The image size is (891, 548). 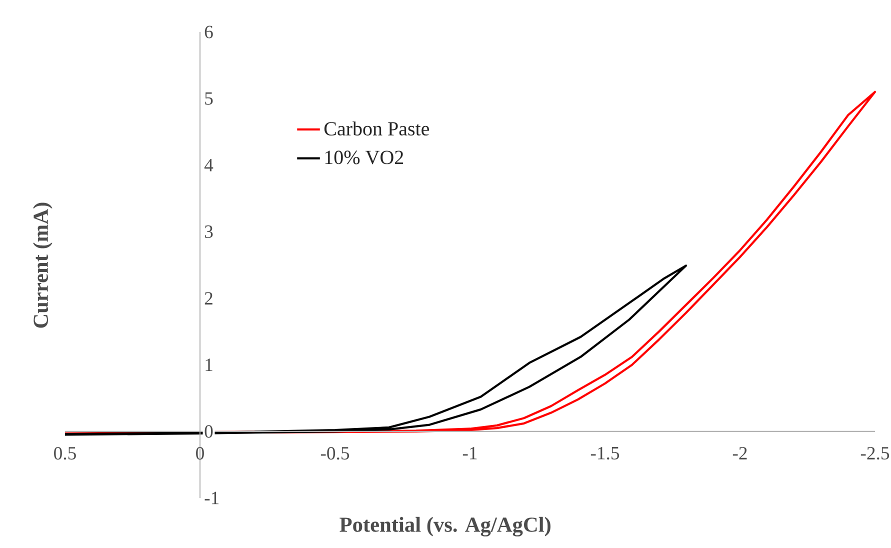 What do you see at coordinates (42, 265) in the screenshot?
I see `y-axis-title: Current (mA)` at bounding box center [42, 265].